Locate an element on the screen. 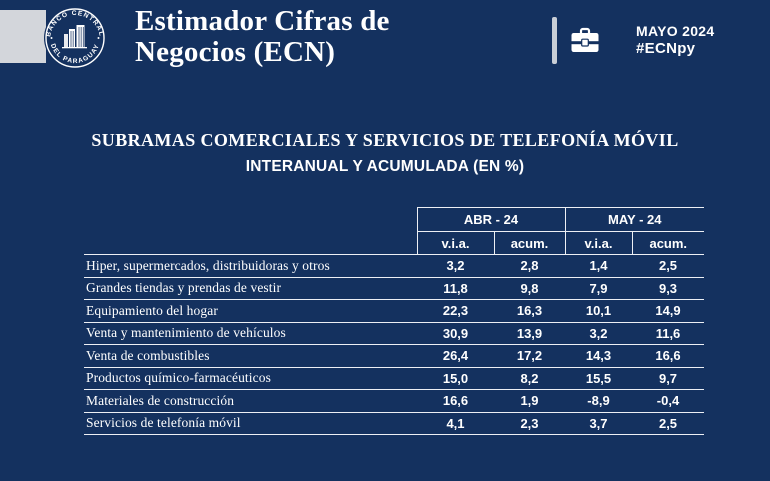 The height and width of the screenshot is (481, 770). cell-value: 9,8 is located at coordinates (529, 288).